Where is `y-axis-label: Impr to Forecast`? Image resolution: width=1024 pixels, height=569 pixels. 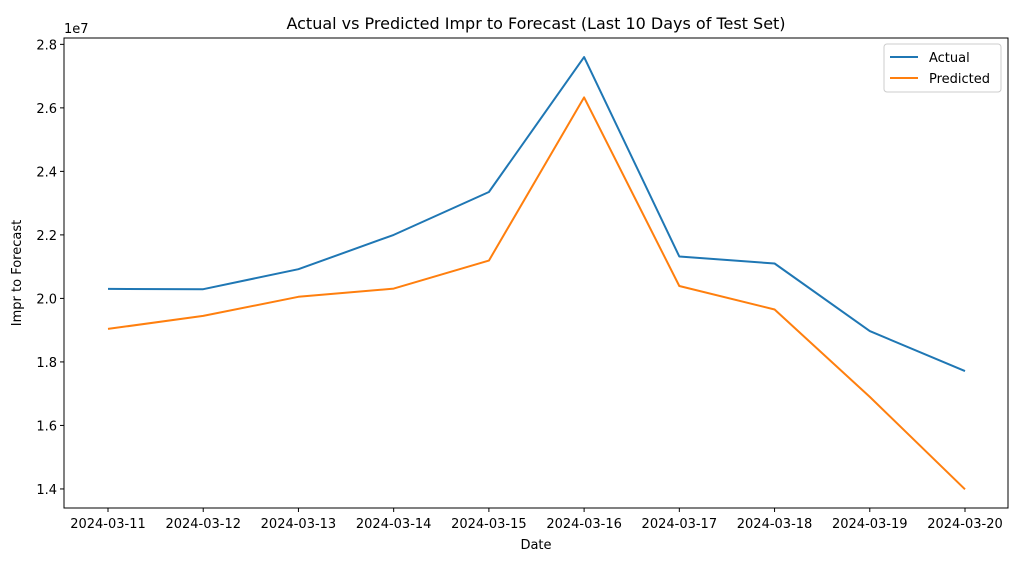
y-axis-label: Impr to Forecast is located at coordinates (17, 273).